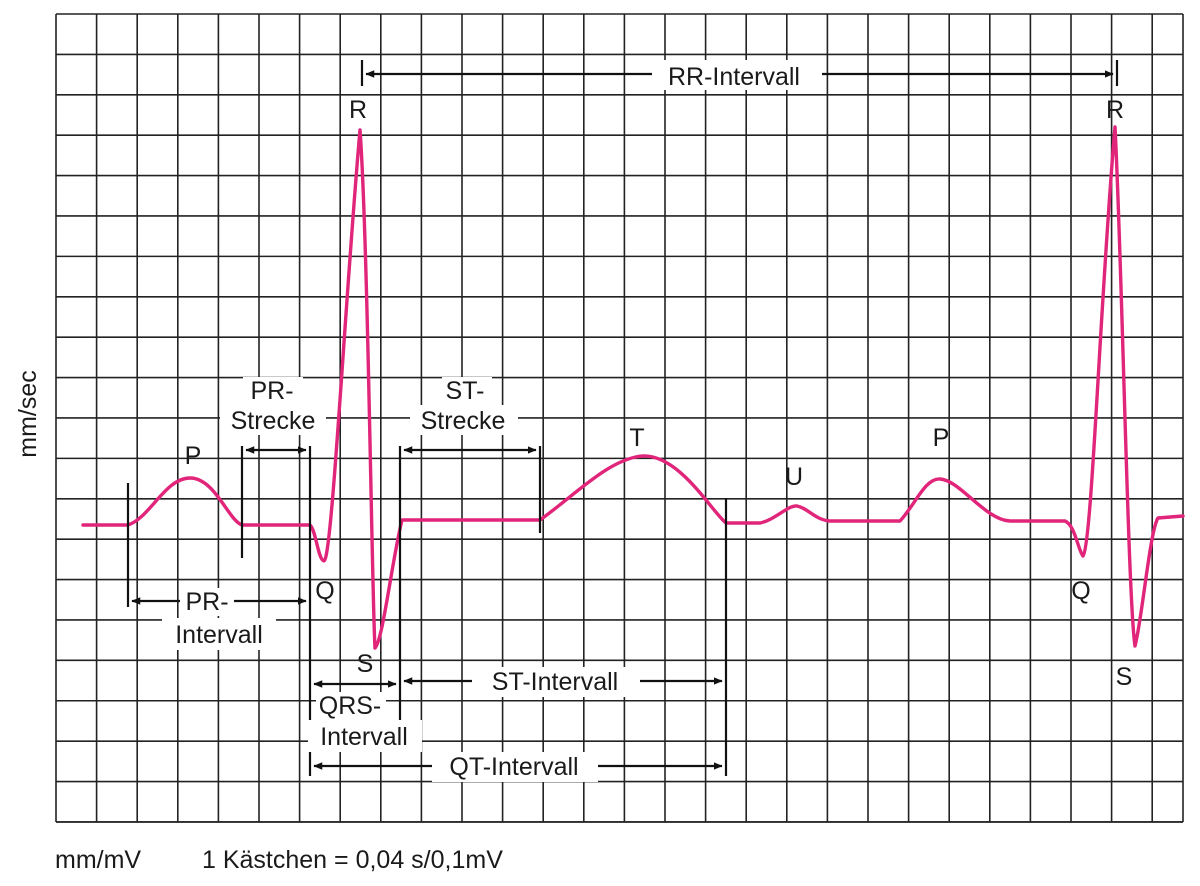 This screenshot has width=1200, height=886. Describe the element at coordinates (734, 77) in the screenshot. I see `rr-interval-label: RR-Intervall` at that location.